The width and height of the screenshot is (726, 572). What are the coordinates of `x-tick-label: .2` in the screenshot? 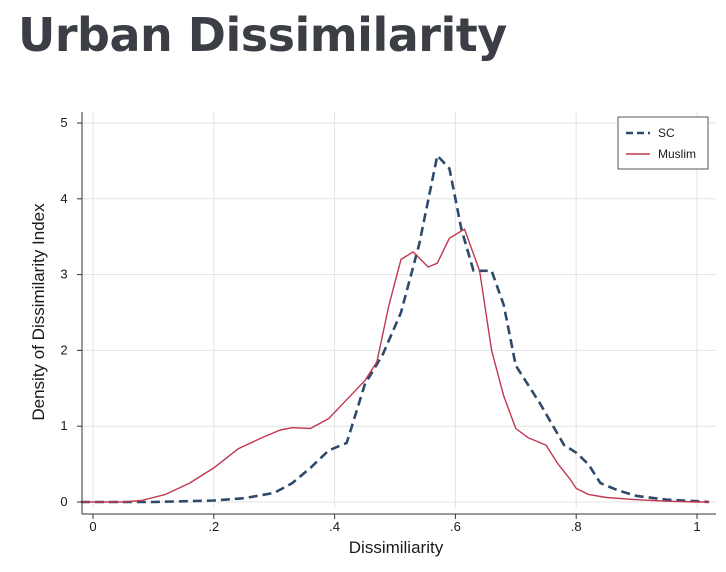 It's located at (213, 526).